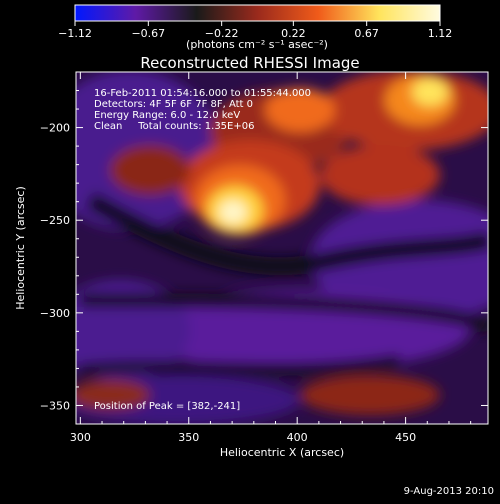 The height and width of the screenshot is (504, 500). What do you see at coordinates (249, 63) in the screenshot?
I see `chart-title: Reconstructed RHESSI Image` at bounding box center [249, 63].